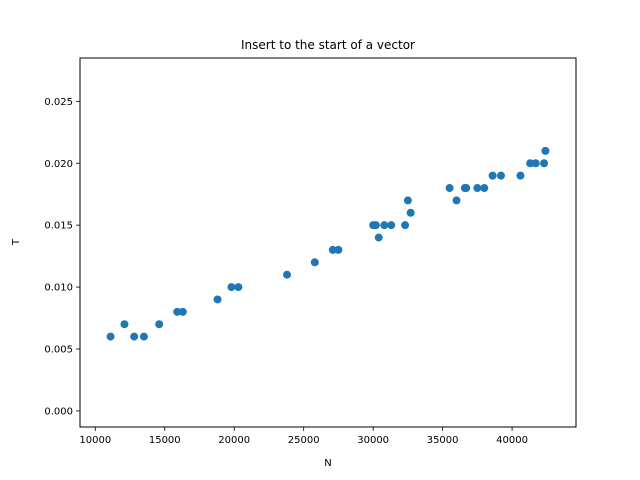 The width and height of the screenshot is (640, 480). Describe the element at coordinates (234, 440) in the screenshot. I see `x-tick-label: 20000` at that location.